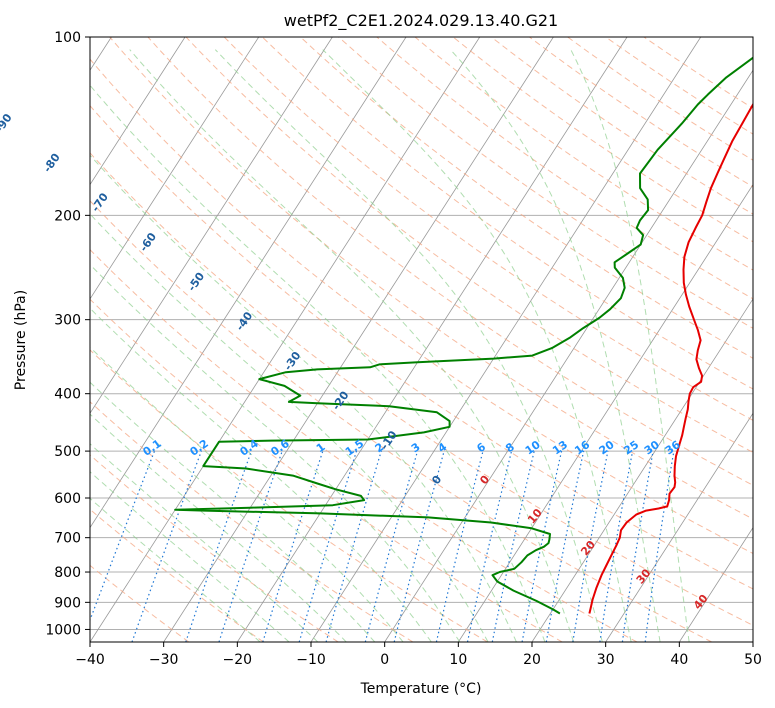  What do you see at coordinates (67, 452) in the screenshot?
I see `y-tick-label: 500` at bounding box center [67, 452].